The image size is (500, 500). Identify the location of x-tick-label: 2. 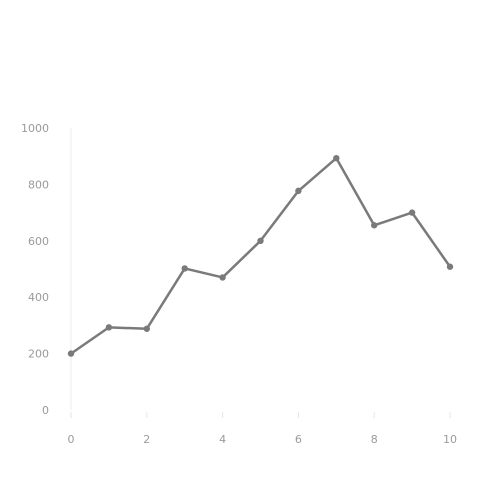
(146, 439).